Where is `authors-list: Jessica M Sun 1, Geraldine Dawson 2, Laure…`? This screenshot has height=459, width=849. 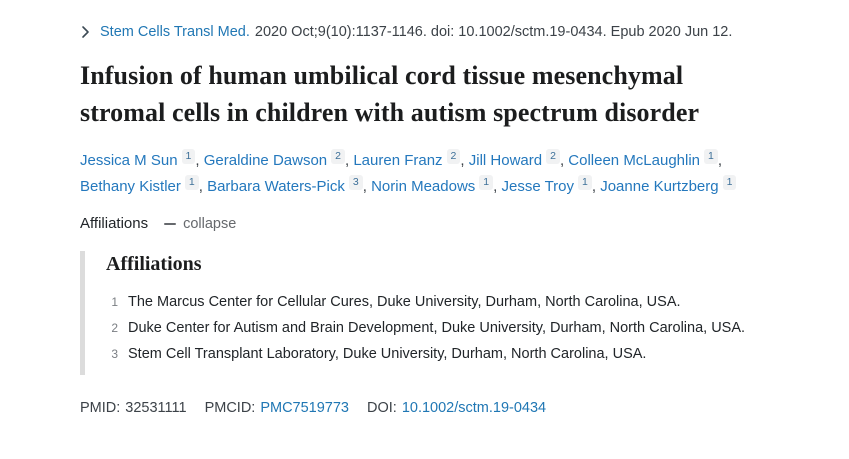
authors-list: Jessica M Sun 1, Geraldine Dawson 2, Laure… is located at coordinates (429, 174).